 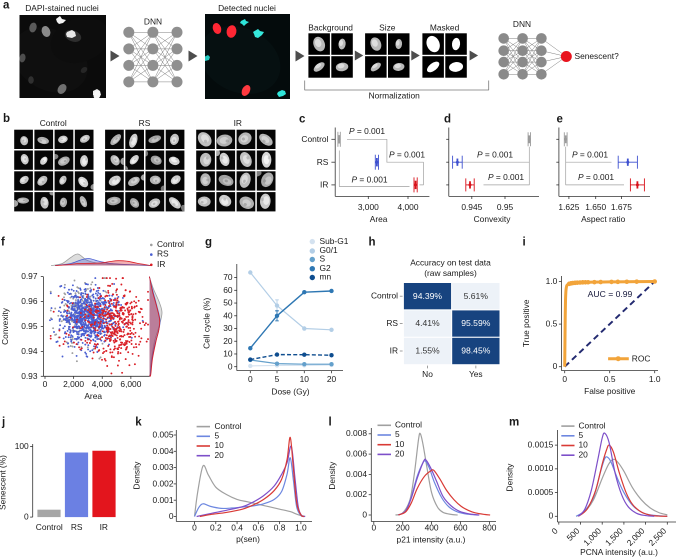 What do you see at coordinates (5, 326) in the screenshot?
I see `svg-text: Convexity` at bounding box center [5, 326].